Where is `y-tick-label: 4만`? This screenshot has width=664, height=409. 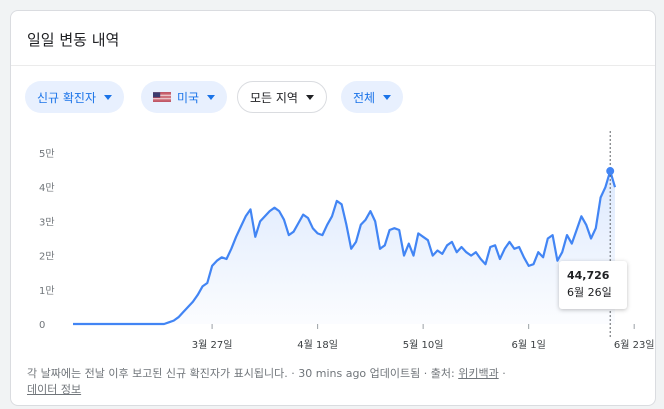
y-tick-label: 4만 is located at coordinates (47, 188).